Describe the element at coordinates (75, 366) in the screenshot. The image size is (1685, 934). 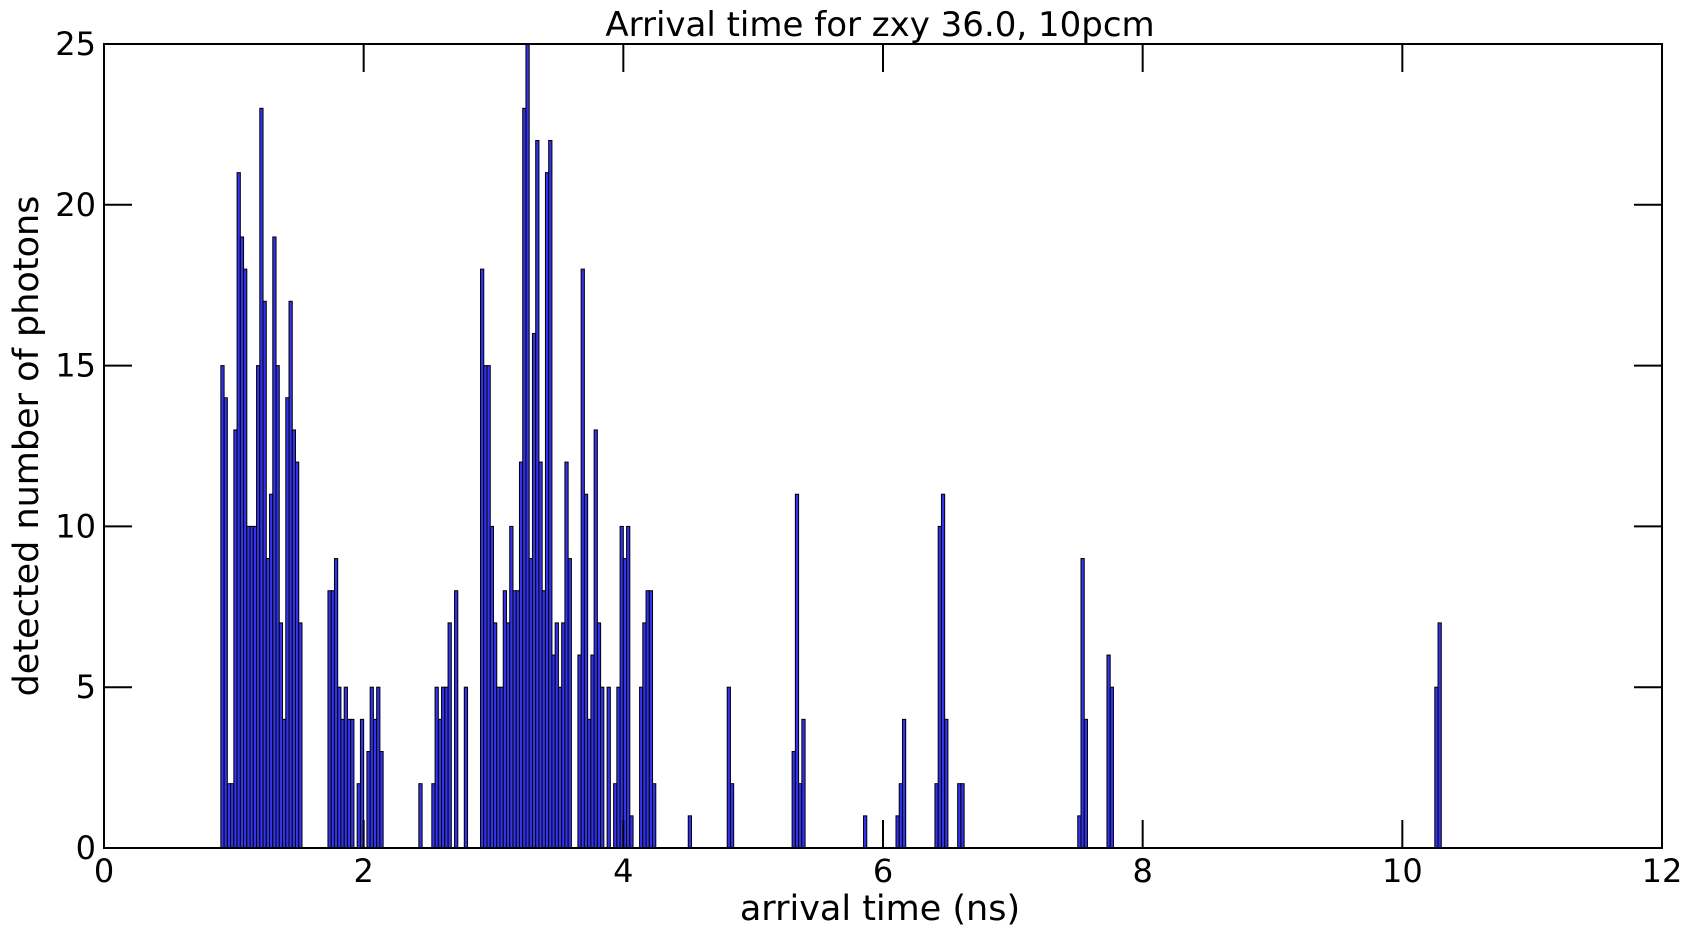
I see `y-tick-label: 15` at that location.